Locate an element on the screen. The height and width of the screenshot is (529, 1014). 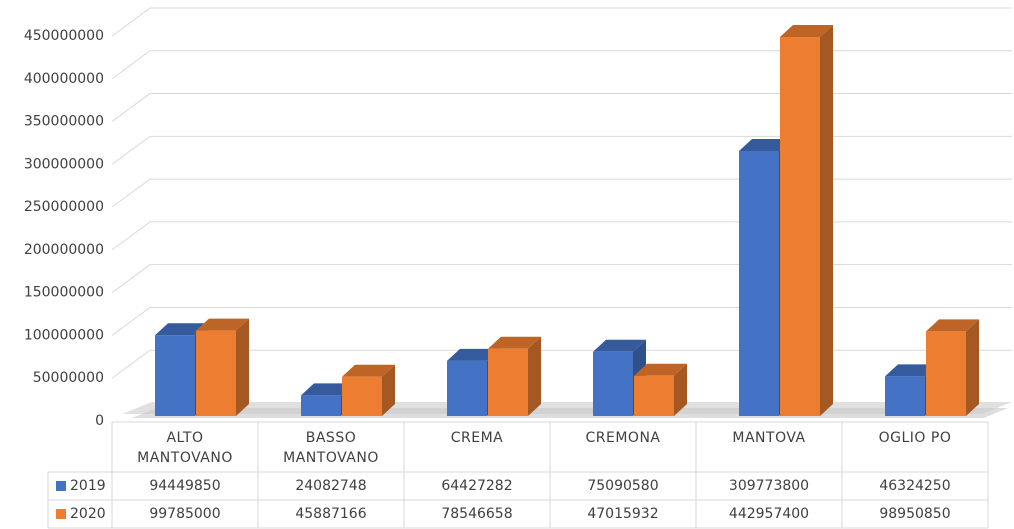
x-tick-label: CREMA is located at coordinates (477, 438).